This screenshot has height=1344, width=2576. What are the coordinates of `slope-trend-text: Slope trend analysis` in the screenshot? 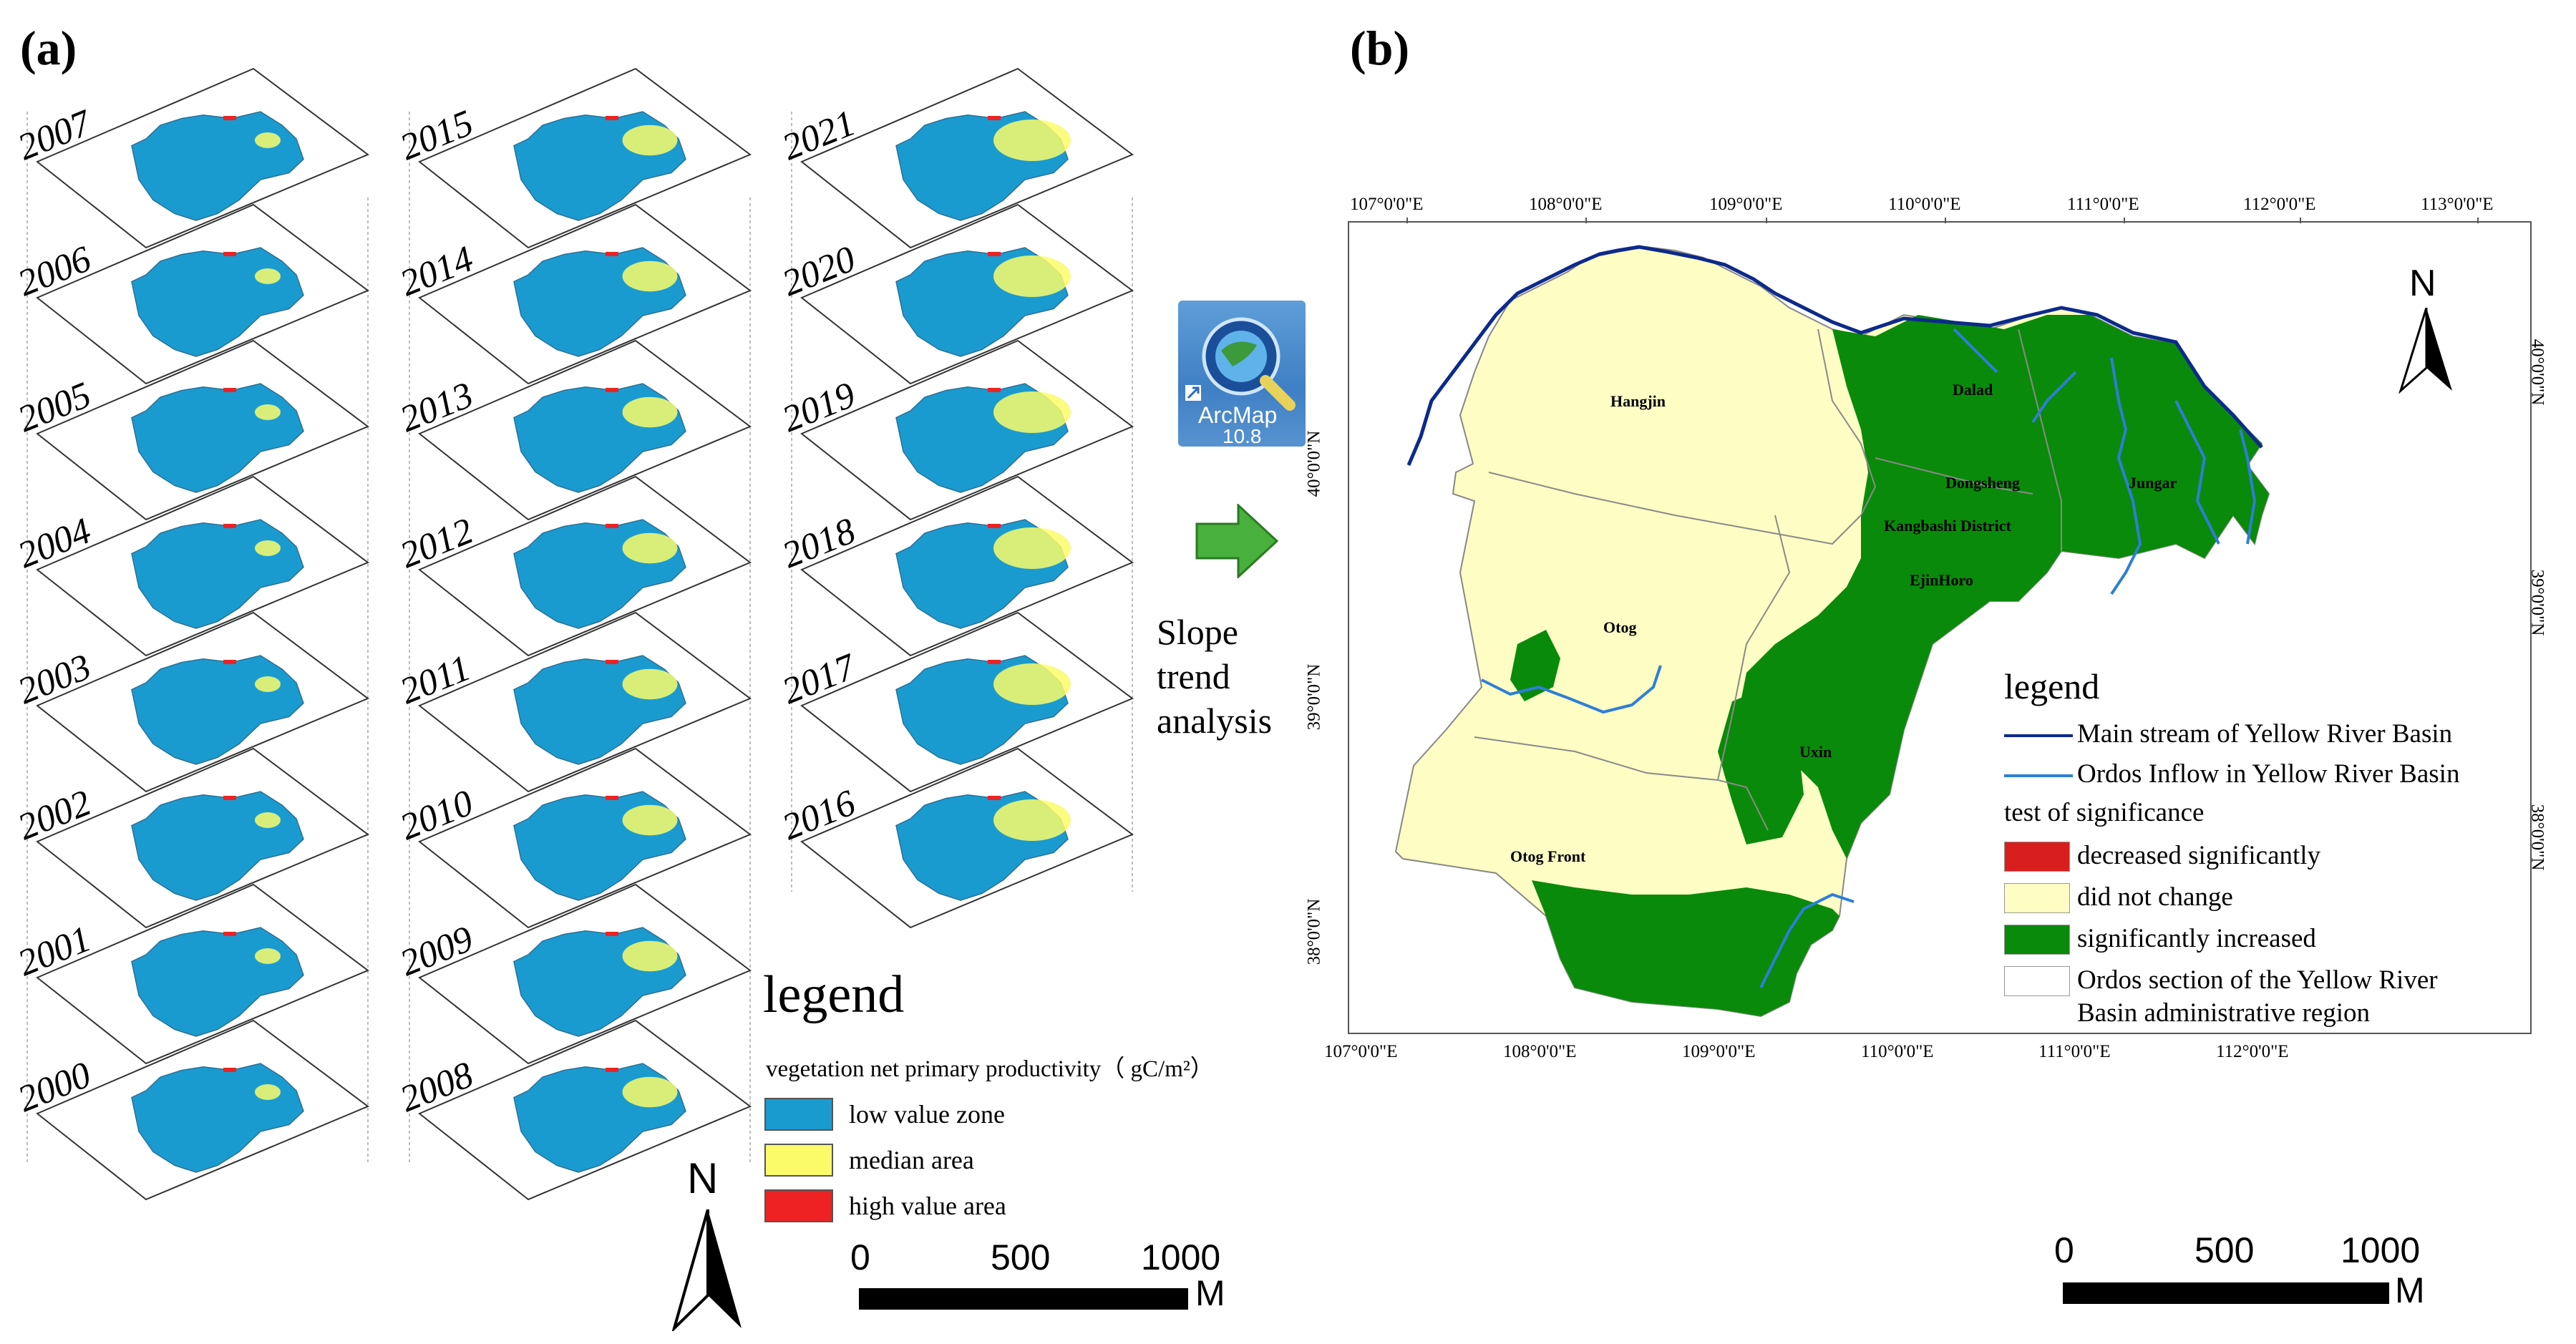 It's located at (1214, 676).